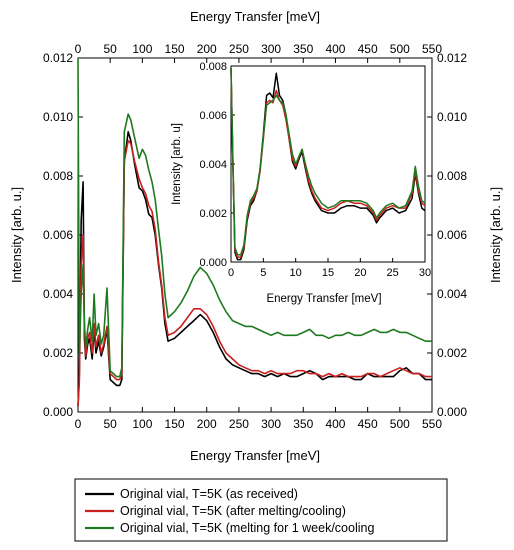 This screenshot has width=514, height=550. What do you see at coordinates (452, 235) in the screenshot?
I see `main-y-tick-label-right: 0.006` at bounding box center [452, 235].